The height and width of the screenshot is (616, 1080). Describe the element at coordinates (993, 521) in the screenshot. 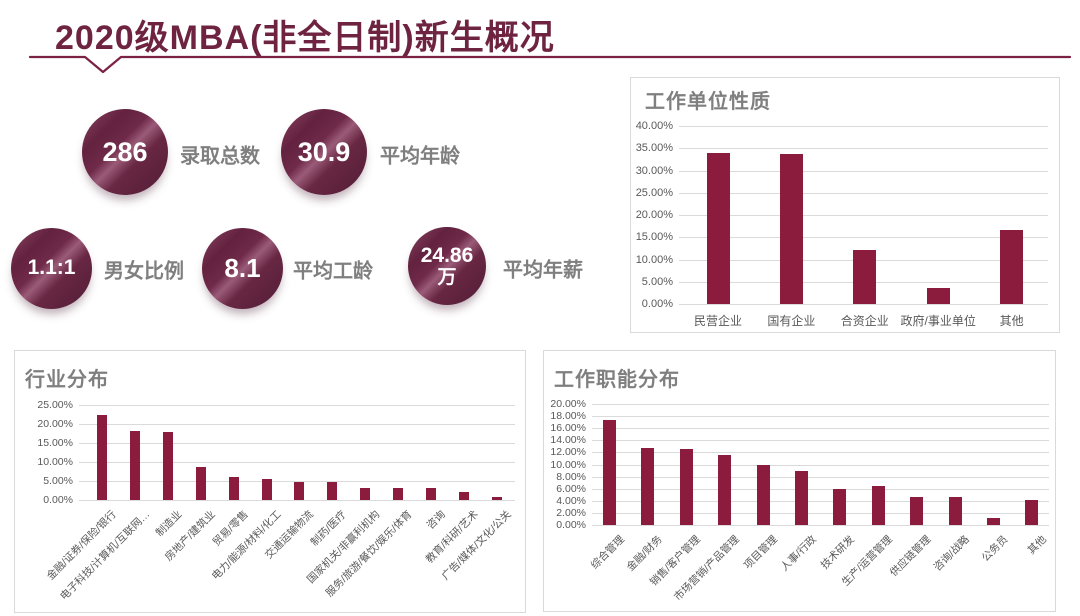

I see `bar-公务员` at that location.